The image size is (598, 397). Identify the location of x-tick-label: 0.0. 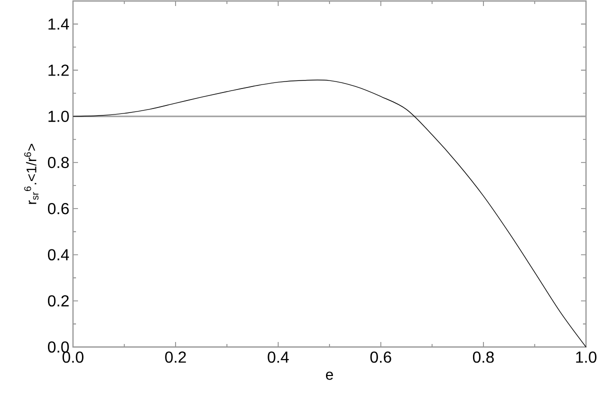
(73, 357).